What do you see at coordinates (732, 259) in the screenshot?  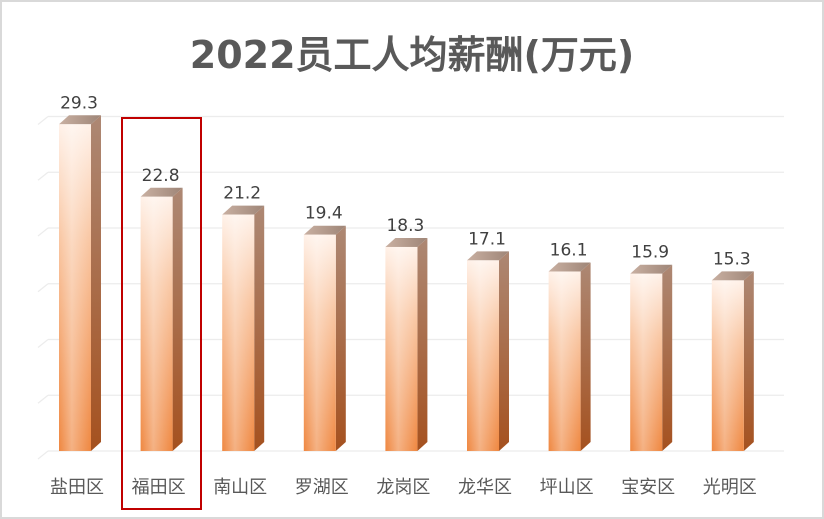 I see `data-label: 15.3` at bounding box center [732, 259].